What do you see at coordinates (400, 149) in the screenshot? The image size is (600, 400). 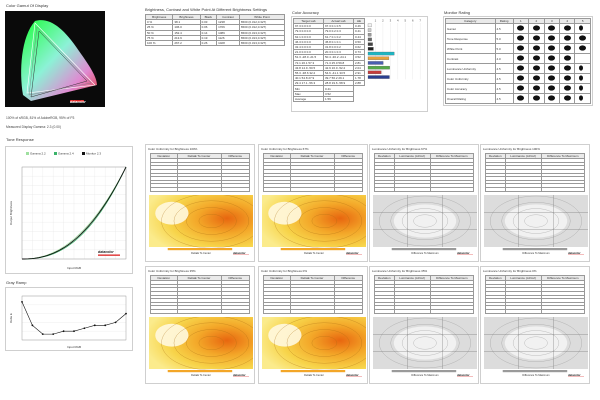 I see `uniformity-title: Luminance Uniformity for Brightness 67%` at bounding box center [400, 149].